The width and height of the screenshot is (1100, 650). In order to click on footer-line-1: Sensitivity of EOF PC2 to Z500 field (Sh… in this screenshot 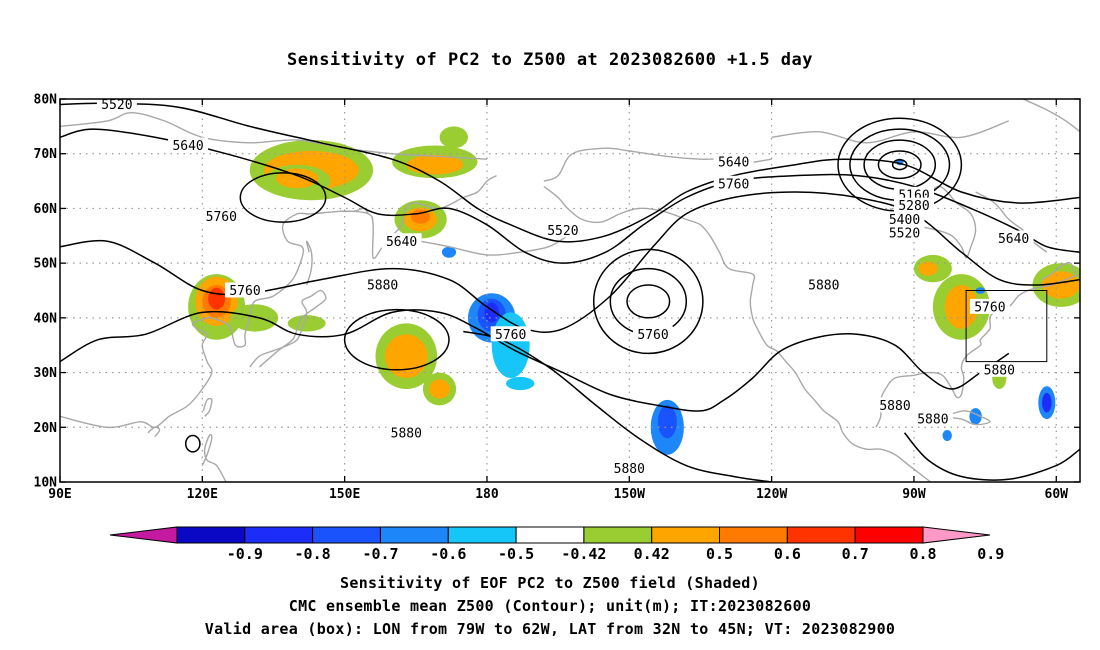, I will do `click(550, 583)`.